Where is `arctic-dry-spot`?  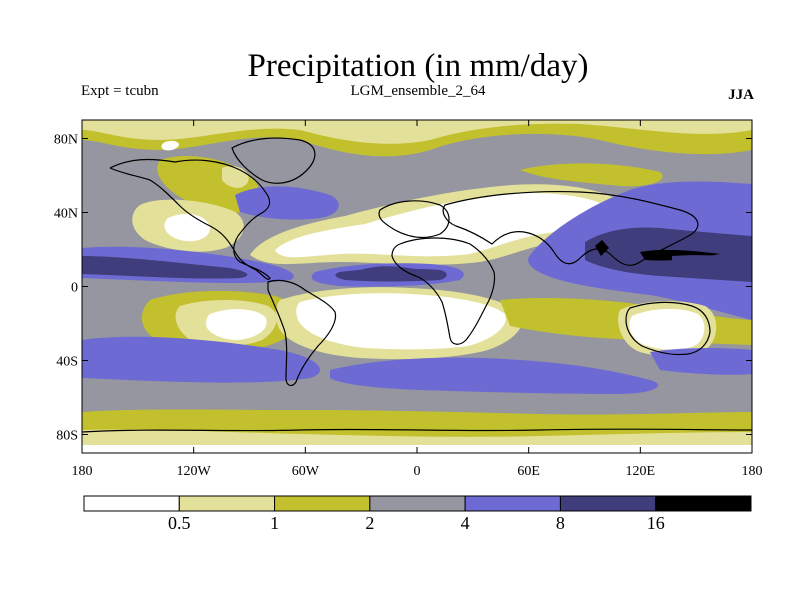
arctic-dry-spot is located at coordinates (170, 145).